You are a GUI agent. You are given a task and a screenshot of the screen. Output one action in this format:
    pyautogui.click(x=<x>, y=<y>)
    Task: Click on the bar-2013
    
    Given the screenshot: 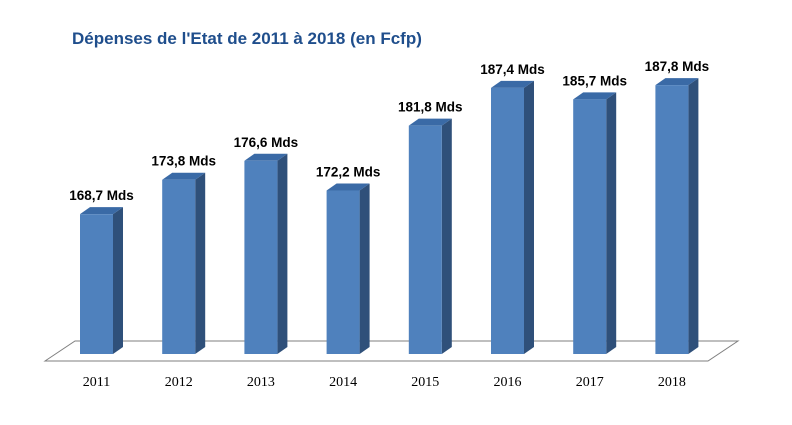 What is the action you would take?
    pyautogui.click(x=266, y=253)
    